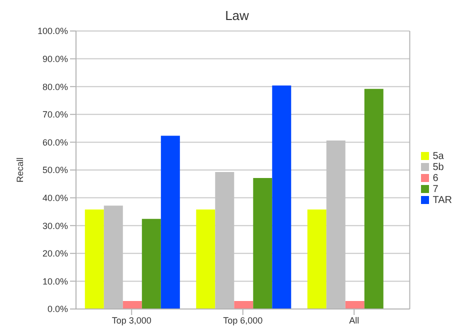 This screenshot has height=336, width=474. I want to click on y-tick-label: 40.0%, so click(55, 197).